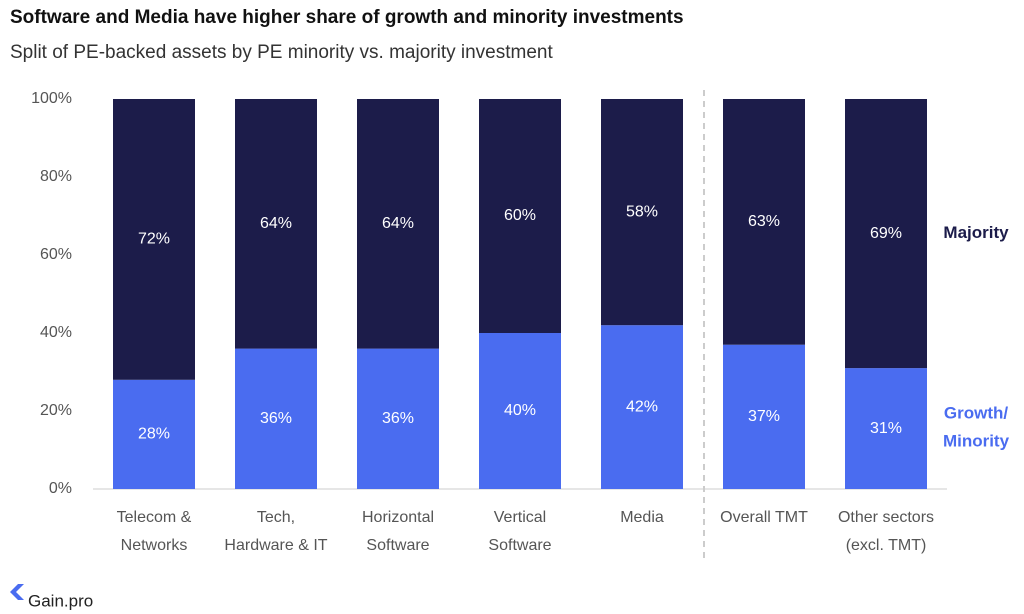  Describe the element at coordinates (976, 427) in the screenshot. I see `legend-label: Growth/Minority` at that location.